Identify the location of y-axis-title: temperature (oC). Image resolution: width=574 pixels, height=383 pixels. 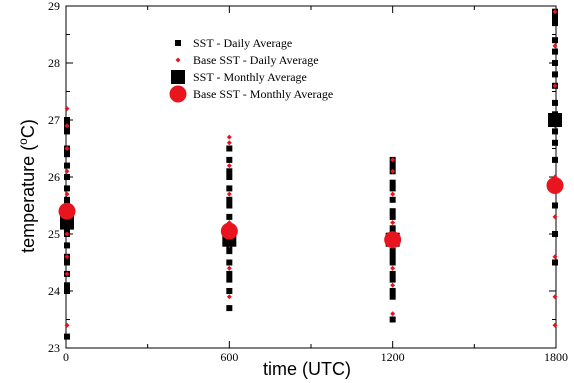
(27, 186).